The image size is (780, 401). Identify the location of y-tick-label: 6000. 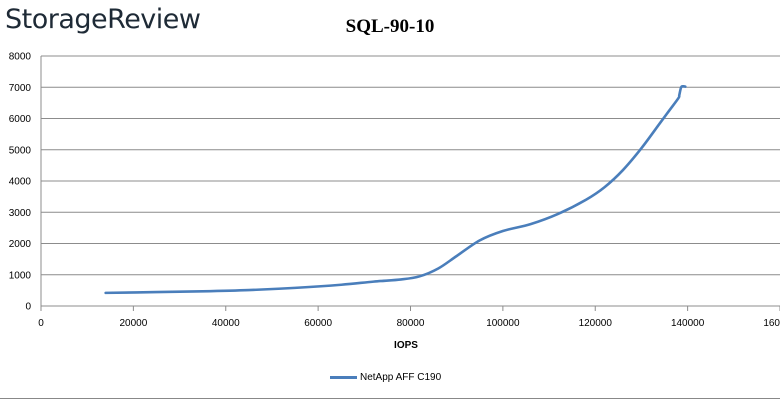
(20, 119).